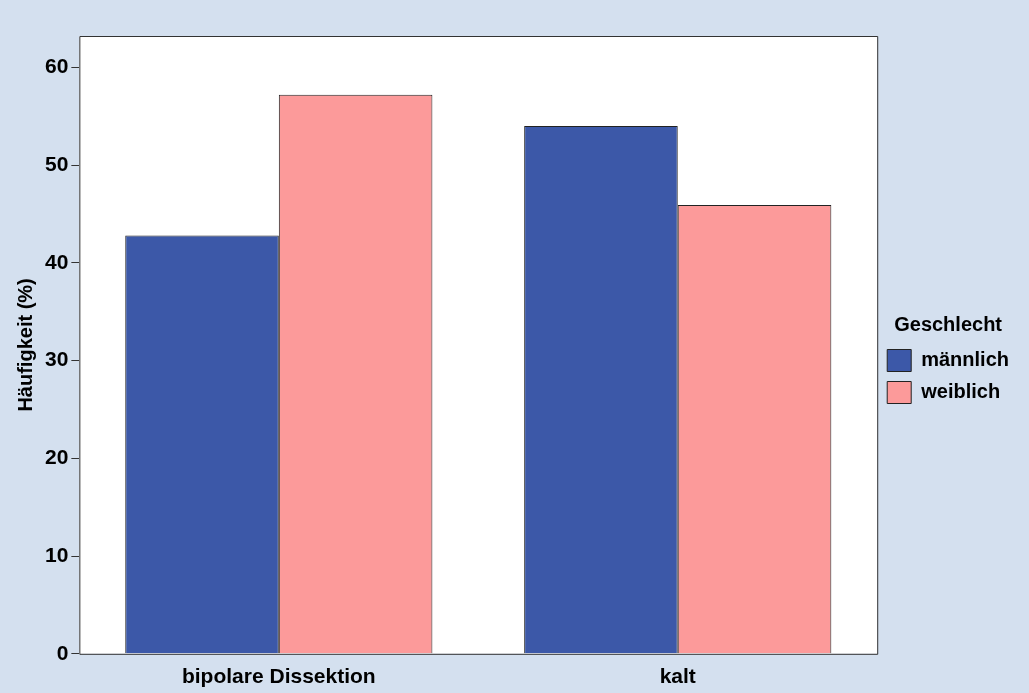  Describe the element at coordinates (57, 554) in the screenshot. I see `y-tick-label: 10` at that location.